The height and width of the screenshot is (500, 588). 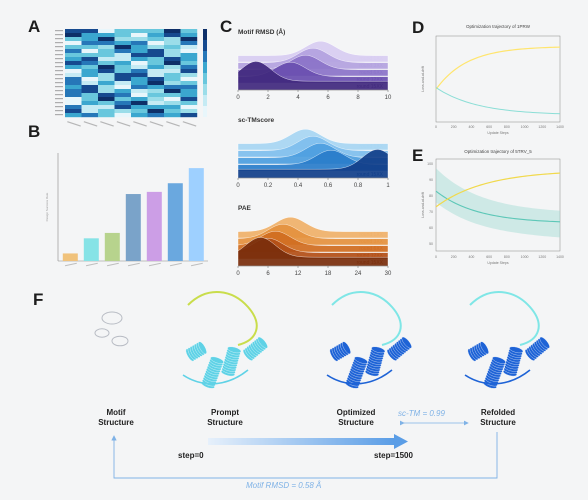 I want to click on step-end-label: step=1500, so click(x=393, y=455).